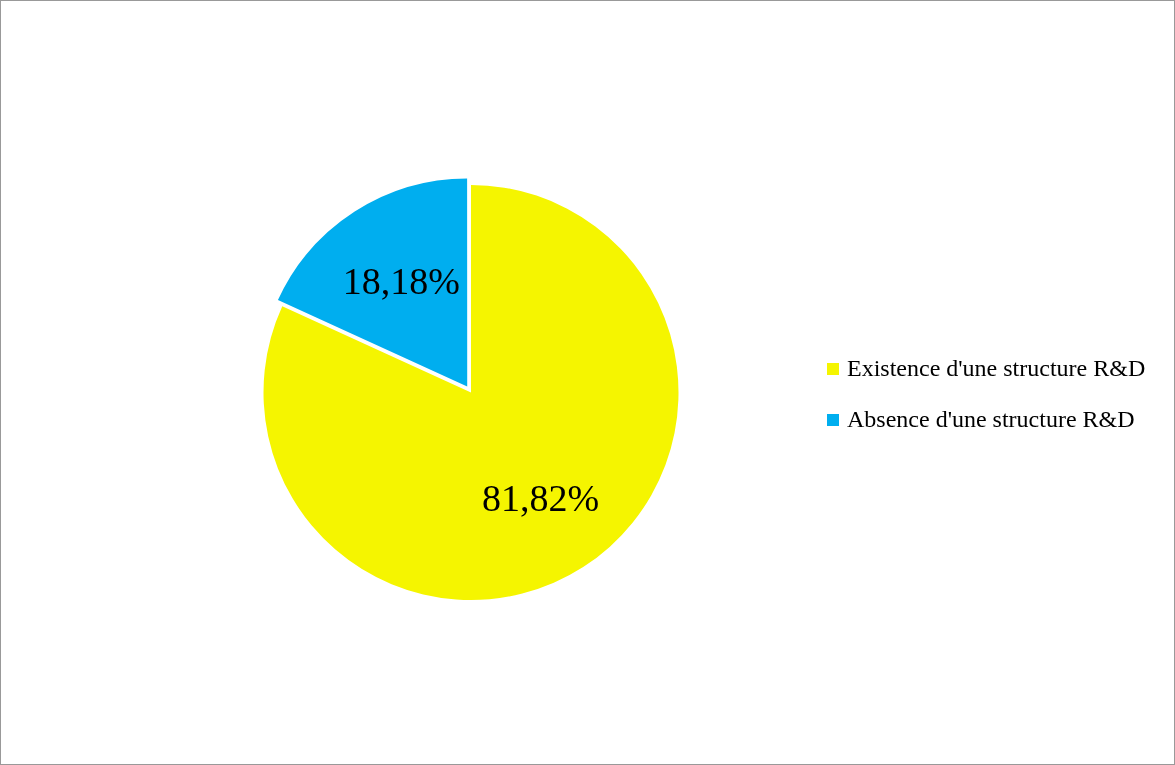 Image resolution: width=1175 pixels, height=765 pixels. Describe the element at coordinates (996, 368) in the screenshot. I see `legend-label: Existence d'une structure R&D` at that location.